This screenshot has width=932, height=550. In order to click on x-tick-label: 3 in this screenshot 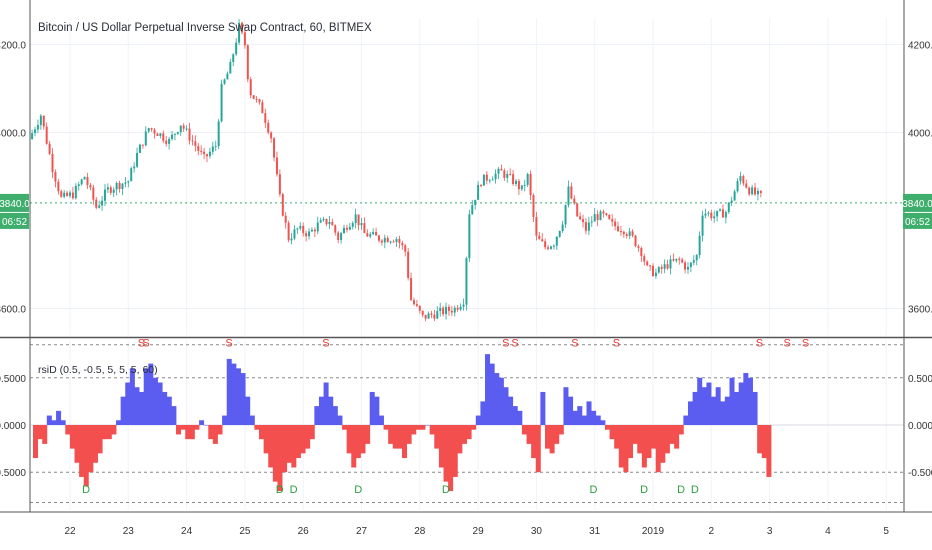, I will do `click(770, 531)`.